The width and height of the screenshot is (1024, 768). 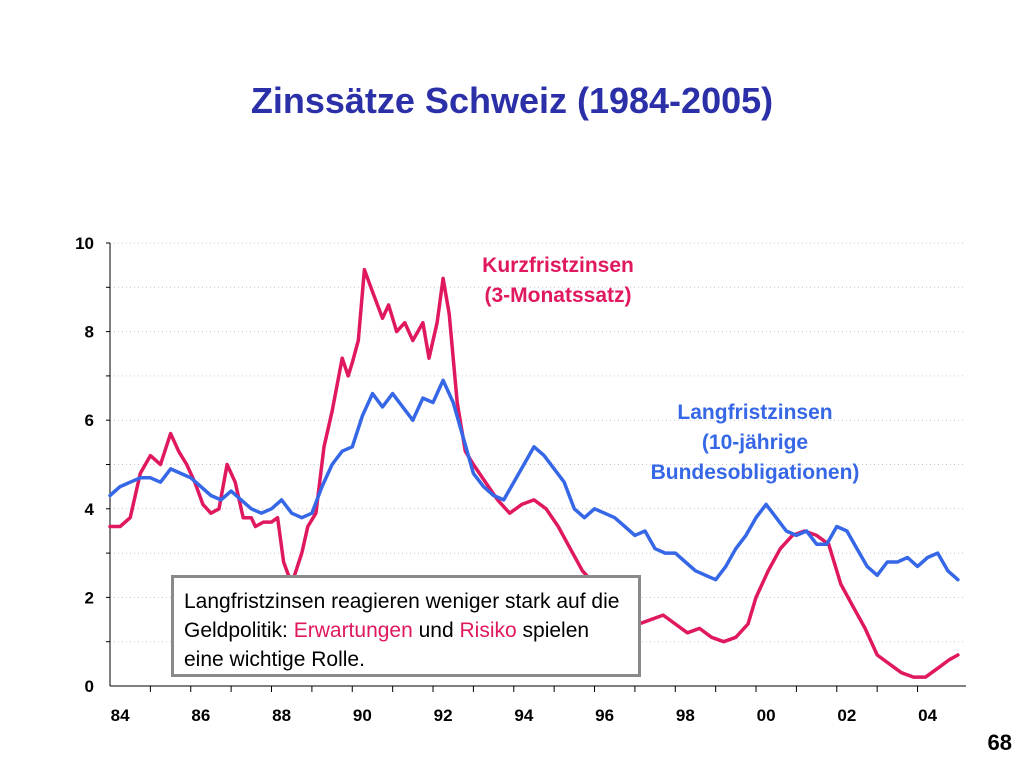 What do you see at coordinates (999, 742) in the screenshot?
I see `page-number: 68` at bounding box center [999, 742].